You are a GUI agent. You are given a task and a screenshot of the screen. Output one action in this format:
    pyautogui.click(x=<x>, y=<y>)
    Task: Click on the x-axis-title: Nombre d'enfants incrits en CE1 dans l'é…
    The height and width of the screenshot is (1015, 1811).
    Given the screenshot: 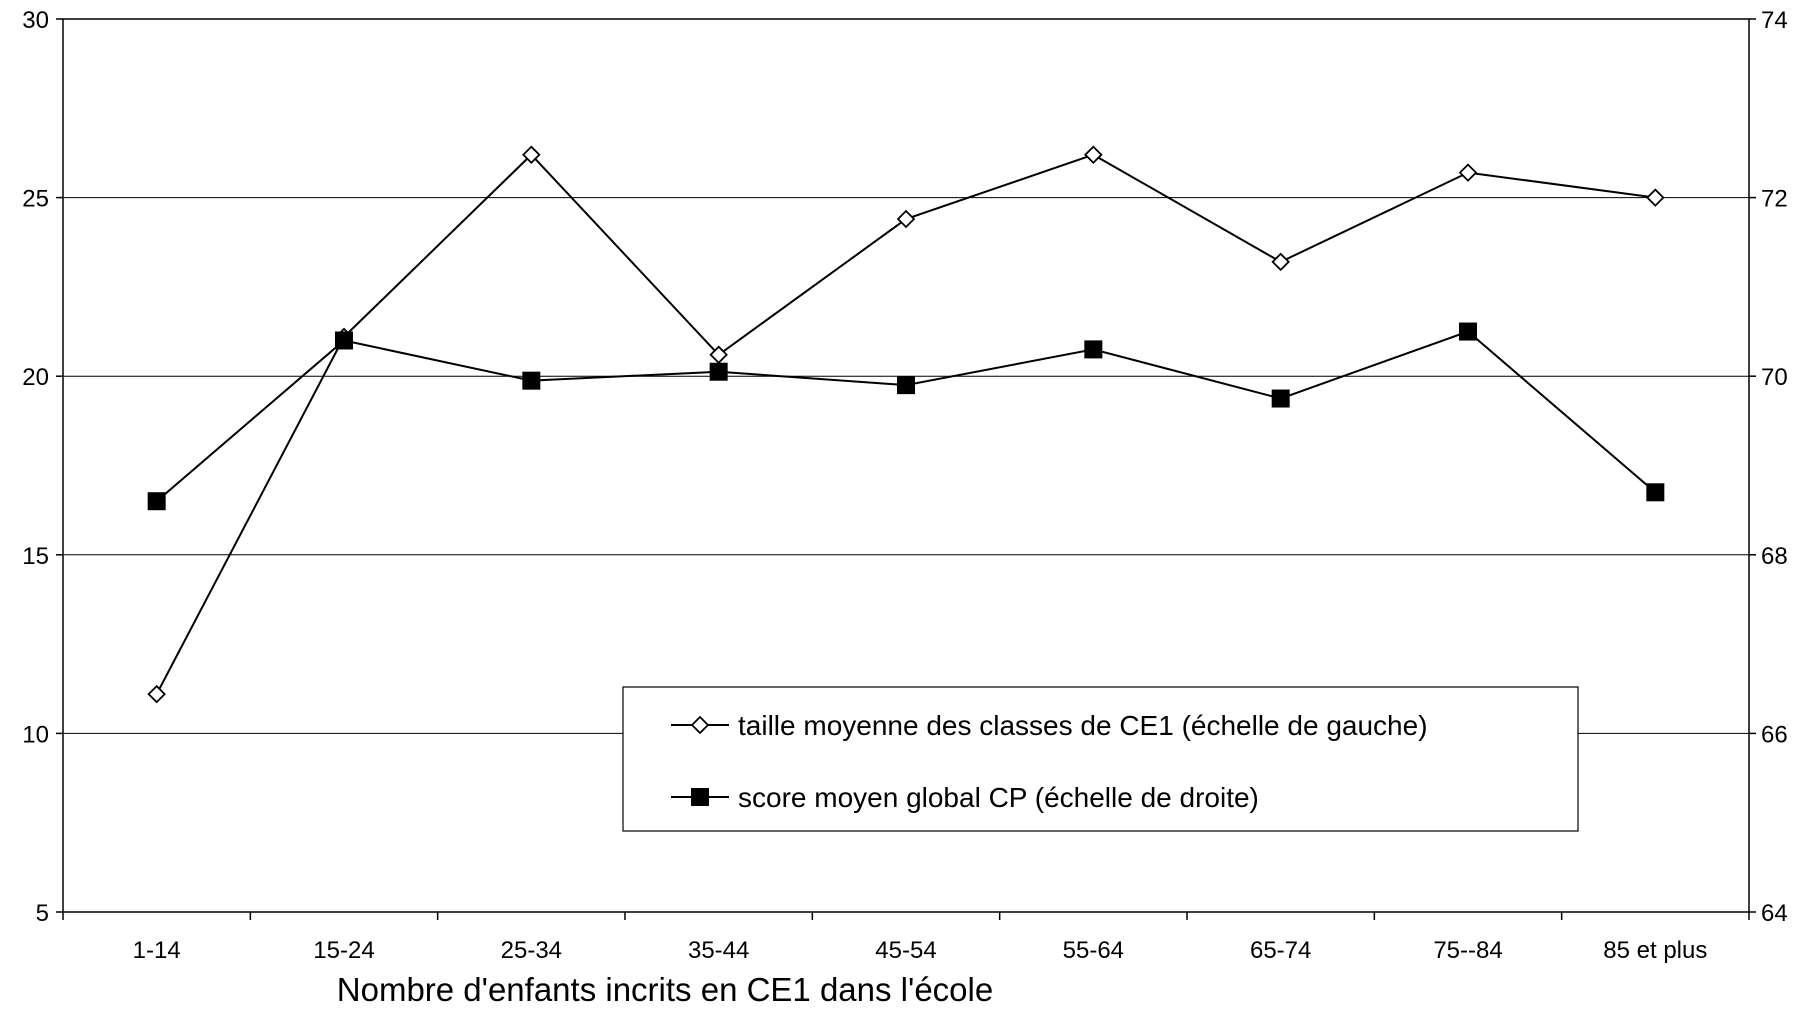 What is the action you would take?
    pyautogui.click(x=665, y=989)
    